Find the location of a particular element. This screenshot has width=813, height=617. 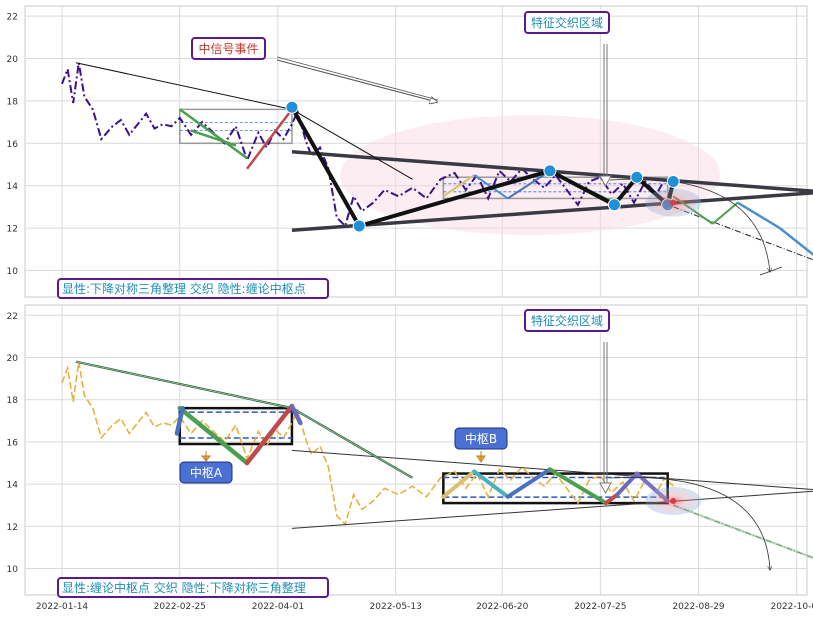

bottom-legend-box is located at coordinates (193, 587).